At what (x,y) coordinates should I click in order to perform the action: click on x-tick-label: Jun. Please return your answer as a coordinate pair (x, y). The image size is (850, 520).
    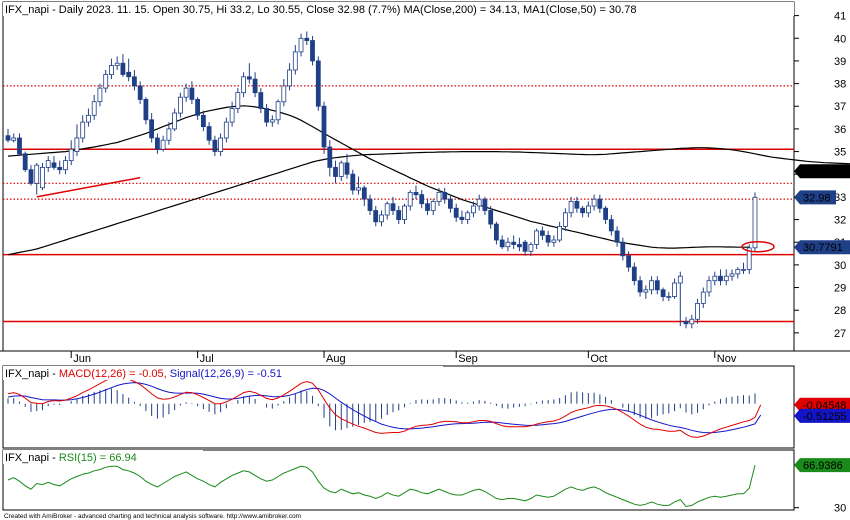
    Looking at the image, I should click on (82, 359).